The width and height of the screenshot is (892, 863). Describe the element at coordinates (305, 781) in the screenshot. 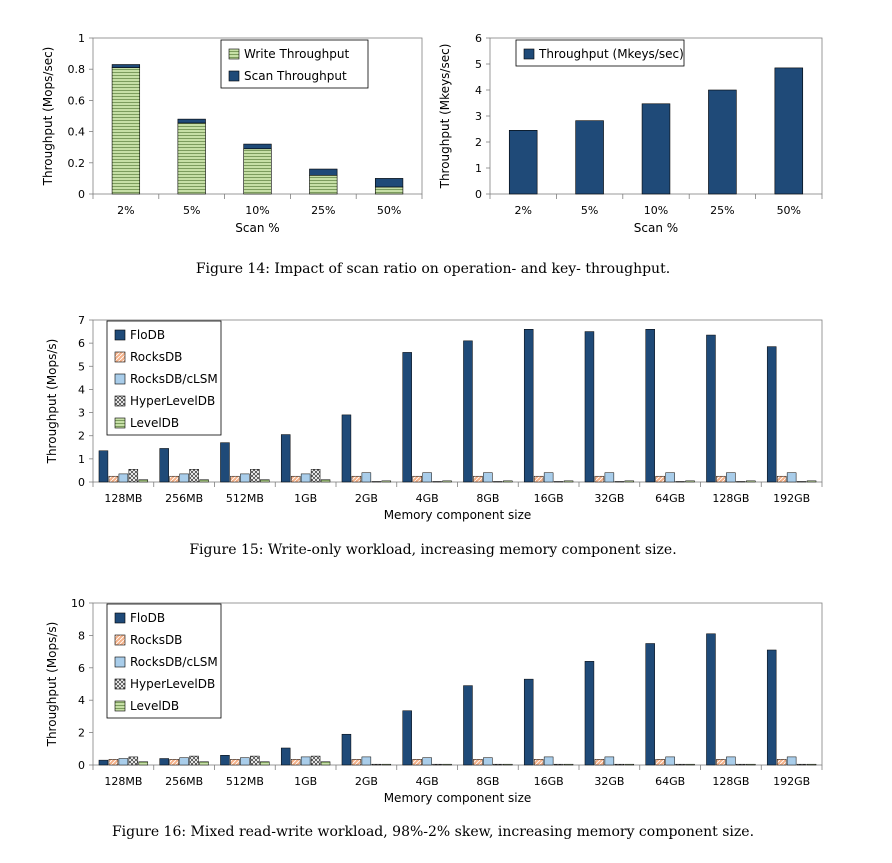

I see `x-tick-label: 1GB` at that location.